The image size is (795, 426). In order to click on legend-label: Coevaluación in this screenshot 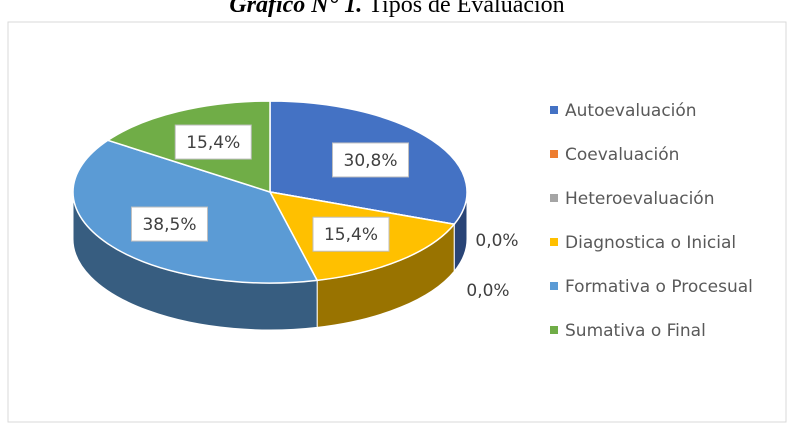, I will do `click(622, 155)`.